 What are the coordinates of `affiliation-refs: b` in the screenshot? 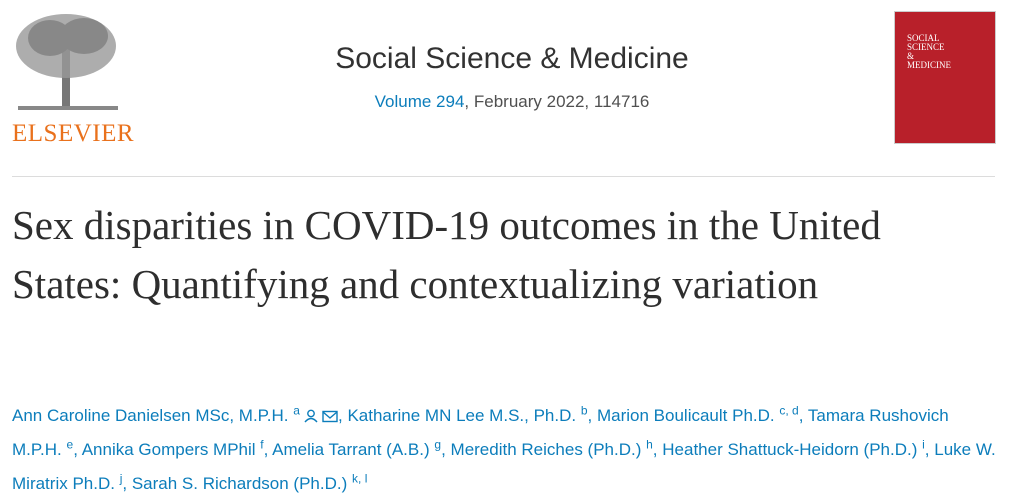 It's located at (584, 410).